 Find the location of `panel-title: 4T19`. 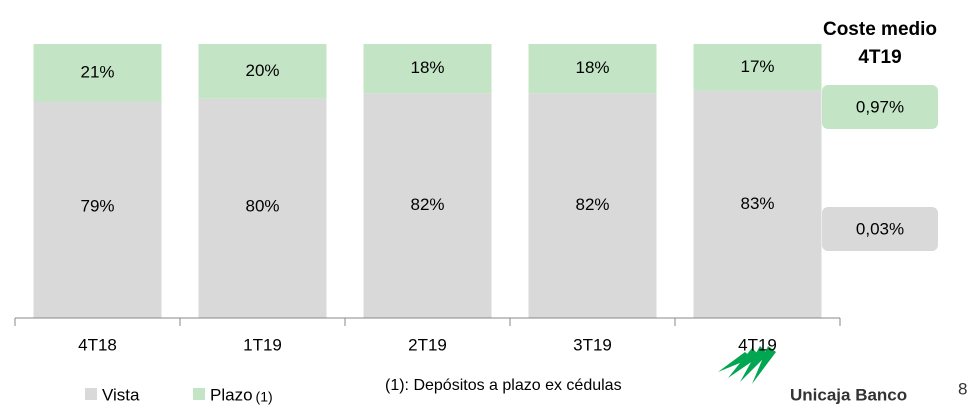

panel-title: 4T19 is located at coordinates (879, 57).